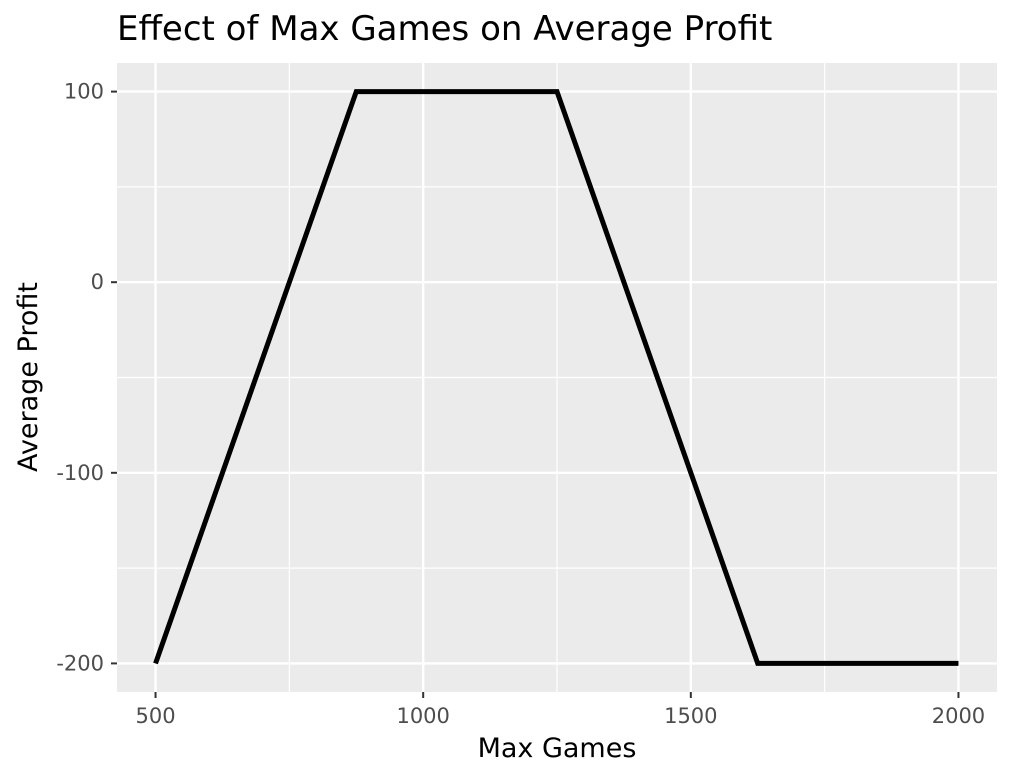 This screenshot has height=778, width=1012. Describe the element at coordinates (97, 282) in the screenshot. I see `y-tick-label: 0` at that location.